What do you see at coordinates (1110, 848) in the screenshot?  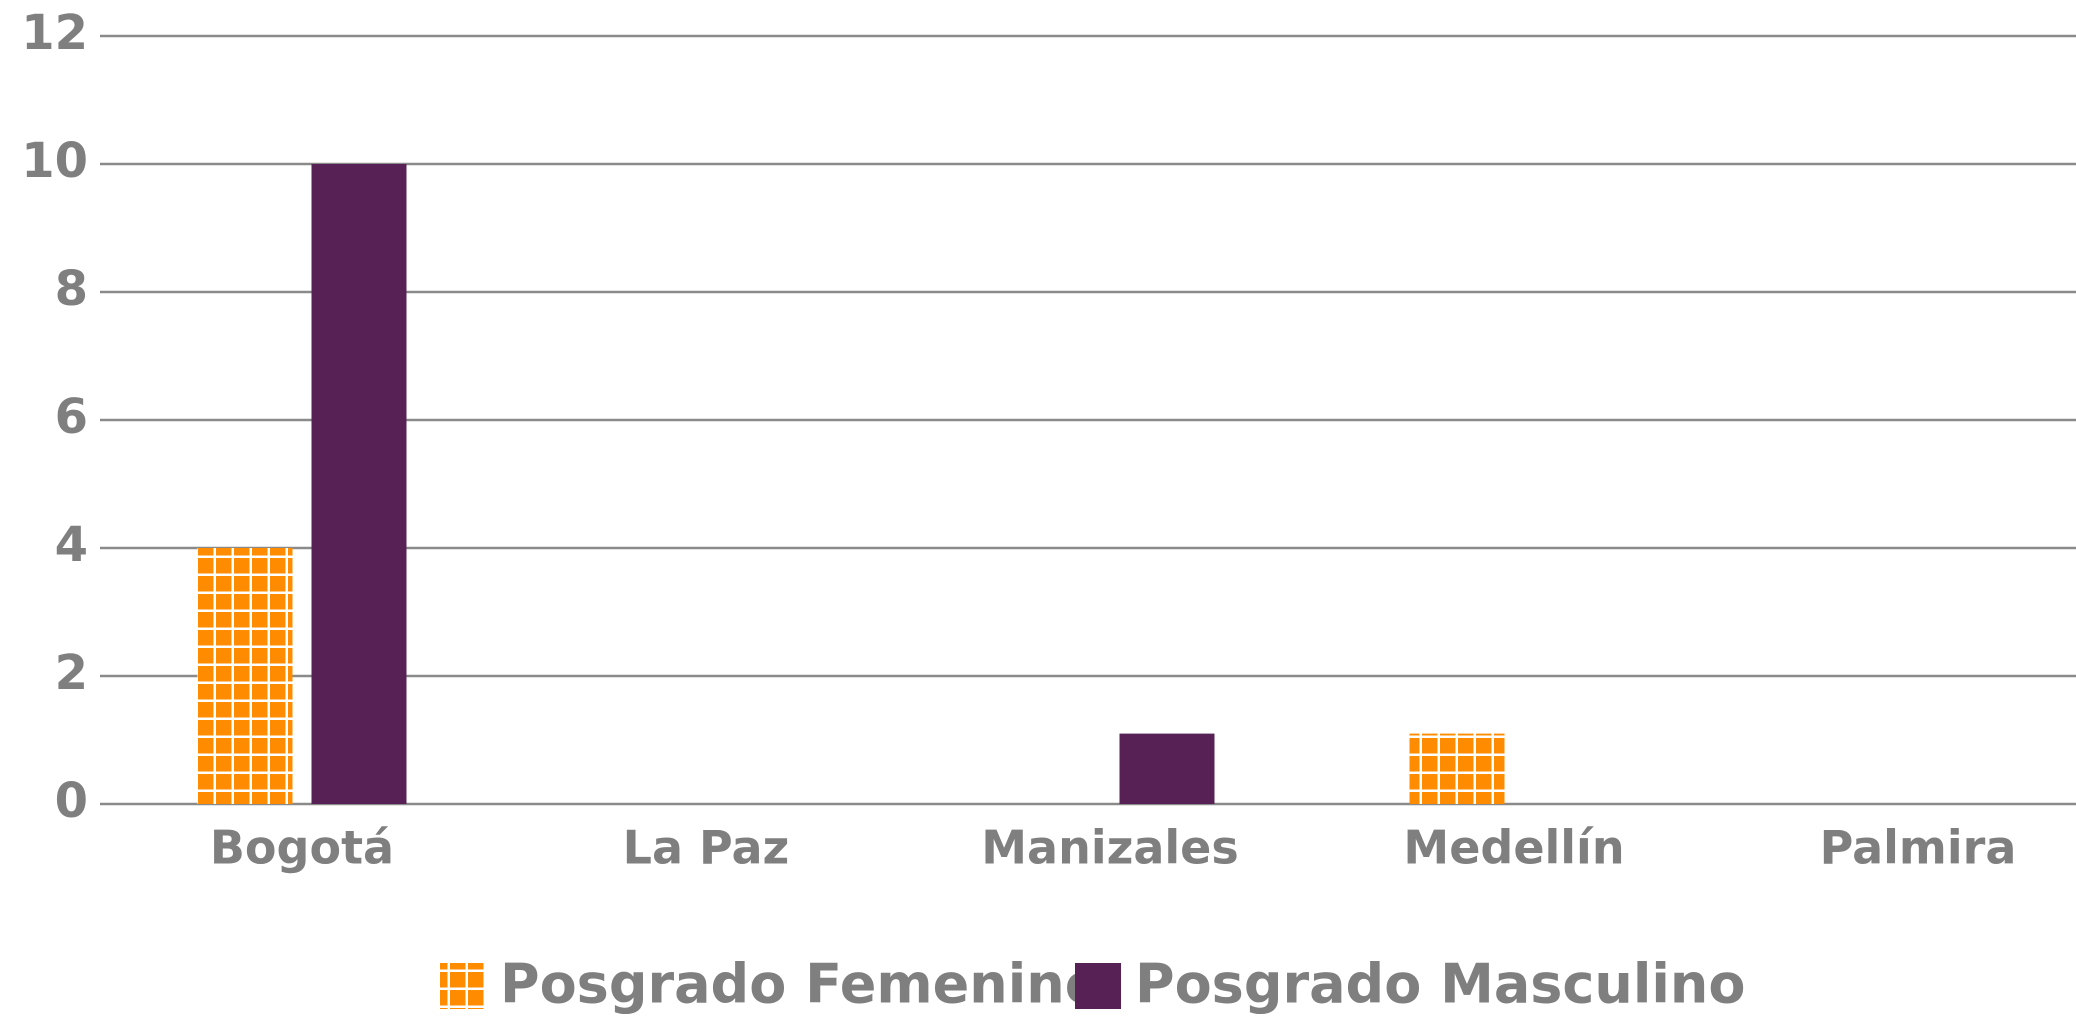 I see `x-tick-label: Manizales` at bounding box center [1110, 848].